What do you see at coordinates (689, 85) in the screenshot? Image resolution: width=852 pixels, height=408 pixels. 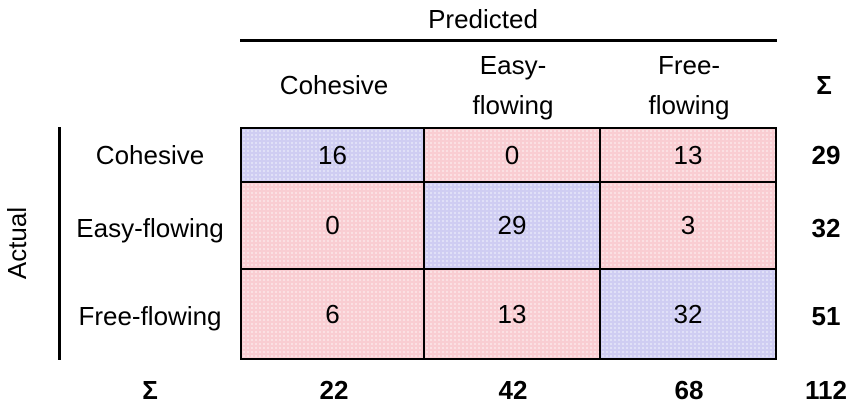 I see `column-header-free-flowing: Free-flowing` at bounding box center [689, 85].